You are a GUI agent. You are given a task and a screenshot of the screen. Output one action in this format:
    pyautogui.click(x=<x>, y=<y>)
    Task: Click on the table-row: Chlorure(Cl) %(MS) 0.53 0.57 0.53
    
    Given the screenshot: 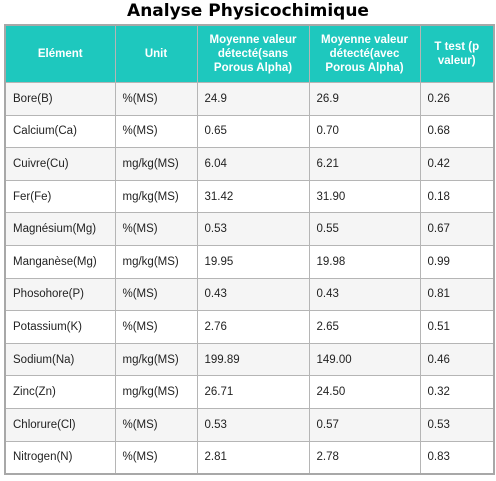 What is the action you would take?
    pyautogui.click(x=249, y=424)
    